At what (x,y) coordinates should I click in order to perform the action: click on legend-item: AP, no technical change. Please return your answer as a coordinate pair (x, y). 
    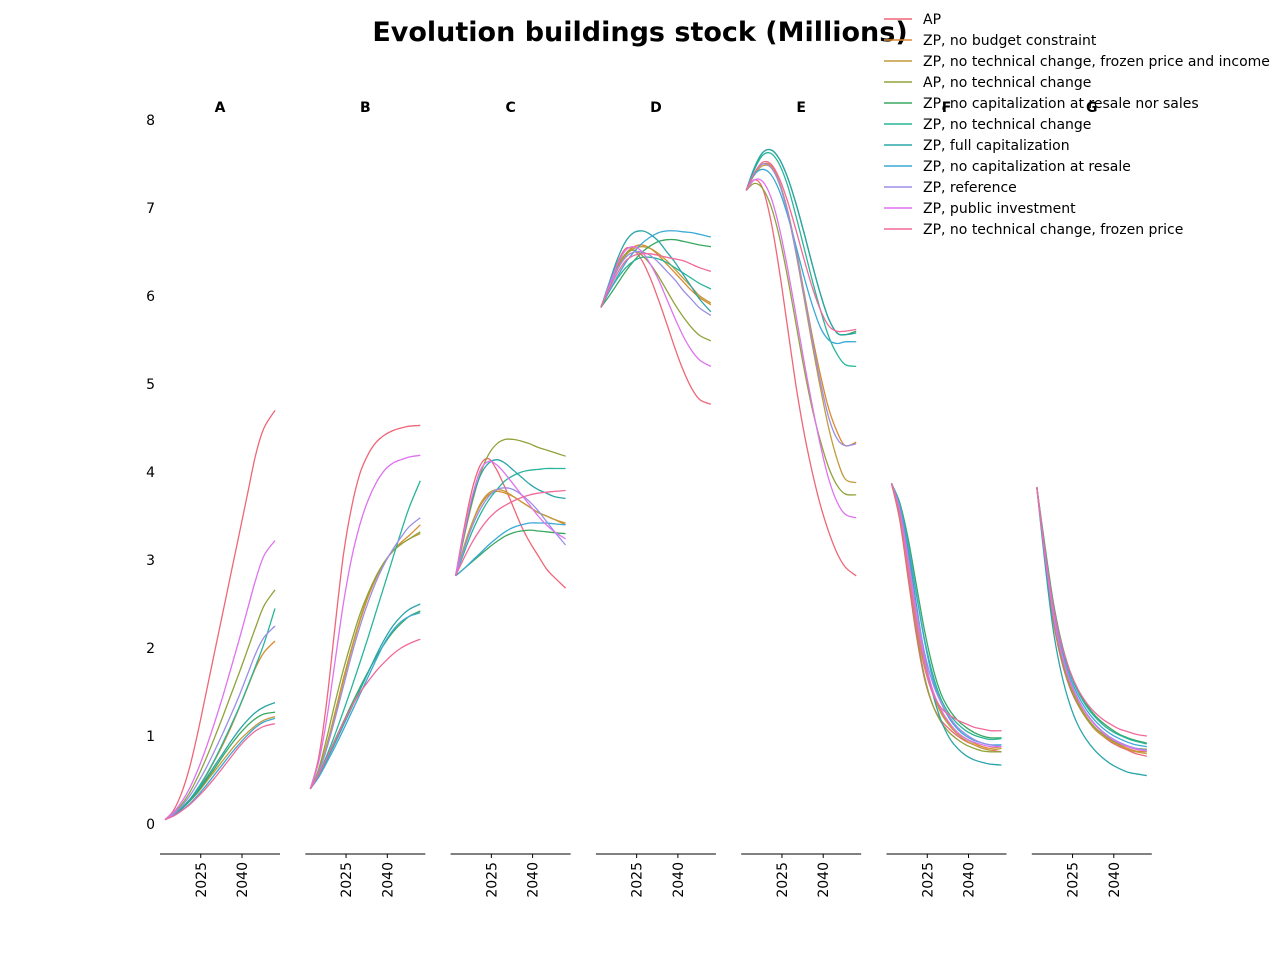
    Looking at the image, I should click on (987, 83).